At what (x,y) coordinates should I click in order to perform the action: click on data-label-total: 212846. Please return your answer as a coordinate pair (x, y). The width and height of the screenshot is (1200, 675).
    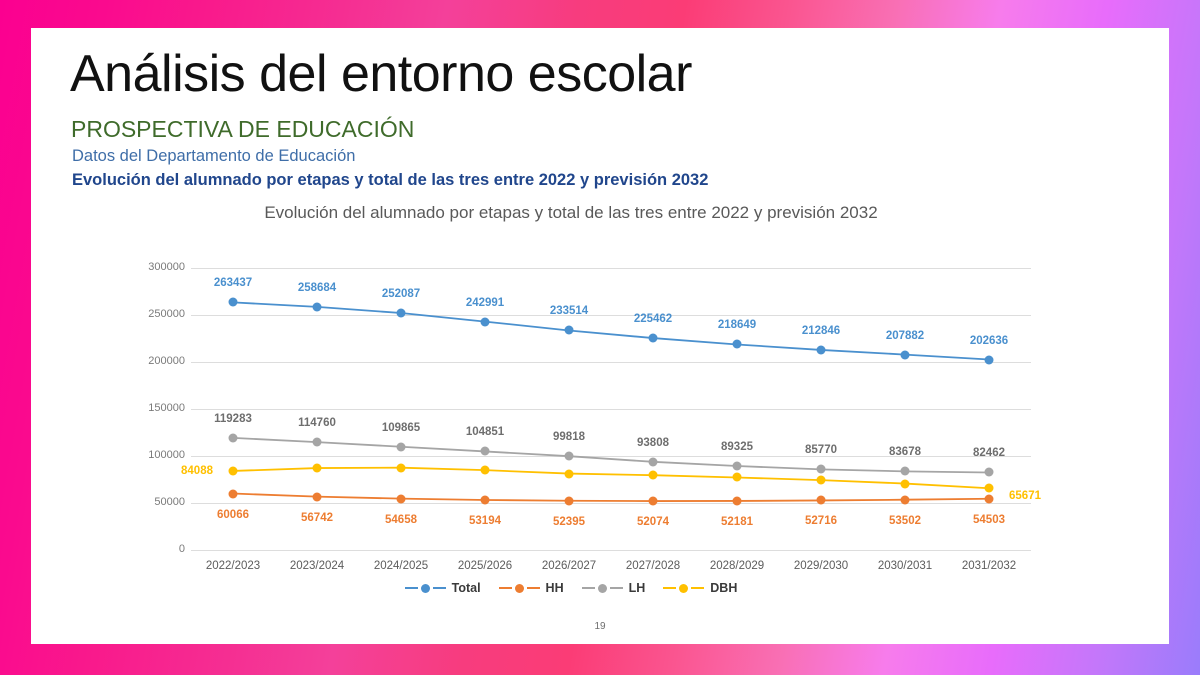
    Looking at the image, I should click on (821, 330).